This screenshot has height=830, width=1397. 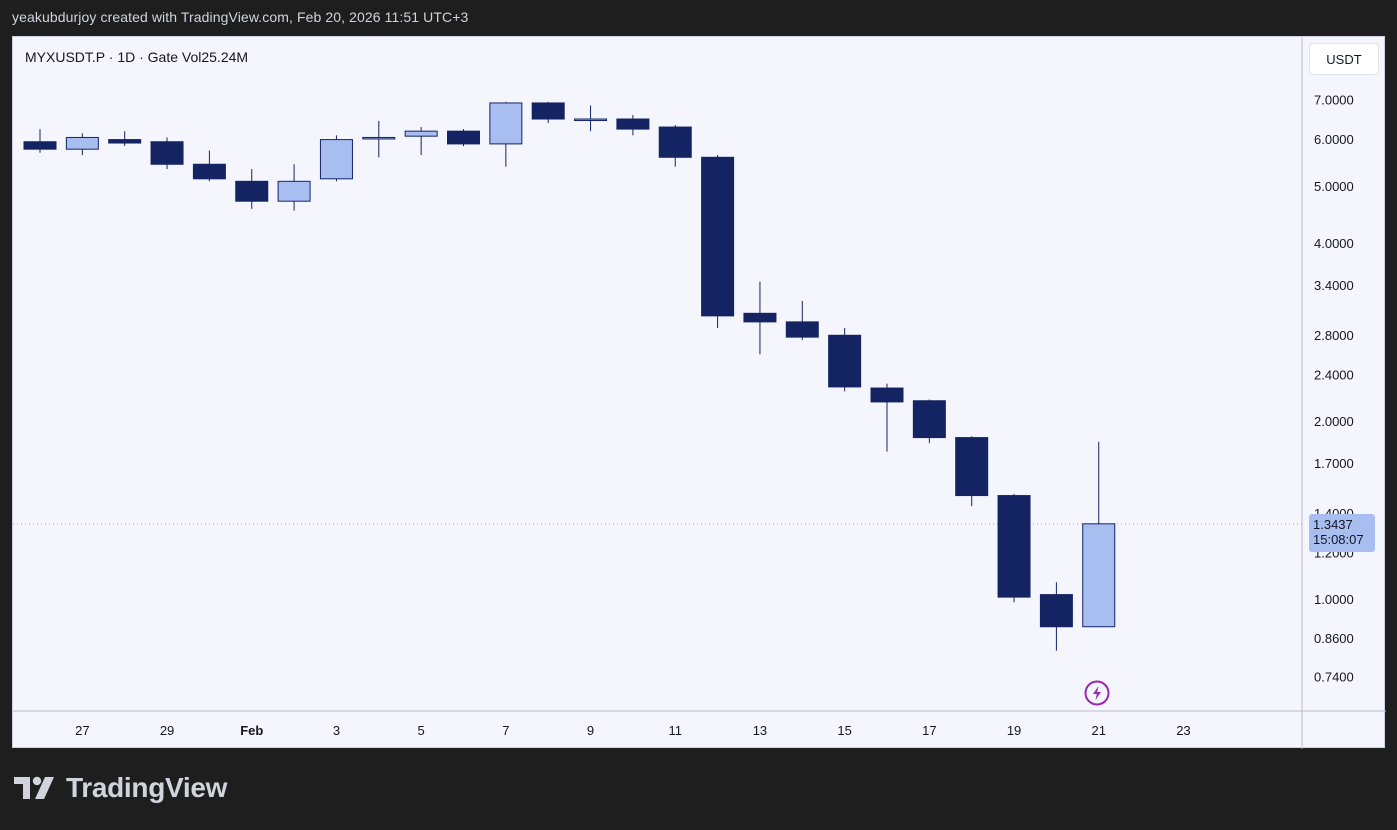 What do you see at coordinates (421, 730) in the screenshot?
I see `x-tick-label: 5` at bounding box center [421, 730].